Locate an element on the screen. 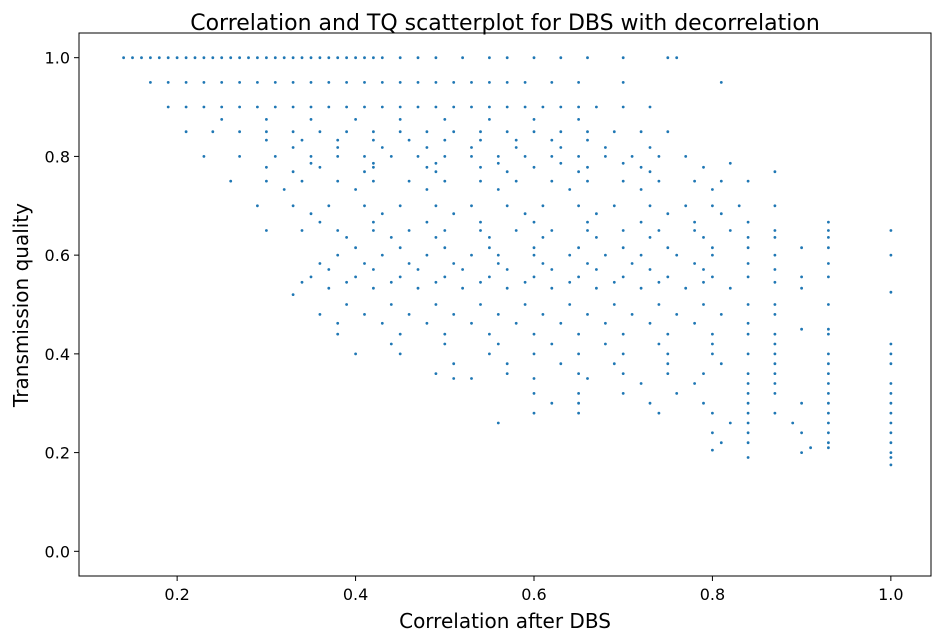  x-axis-label: Correlation after DBS is located at coordinates (505, 621).